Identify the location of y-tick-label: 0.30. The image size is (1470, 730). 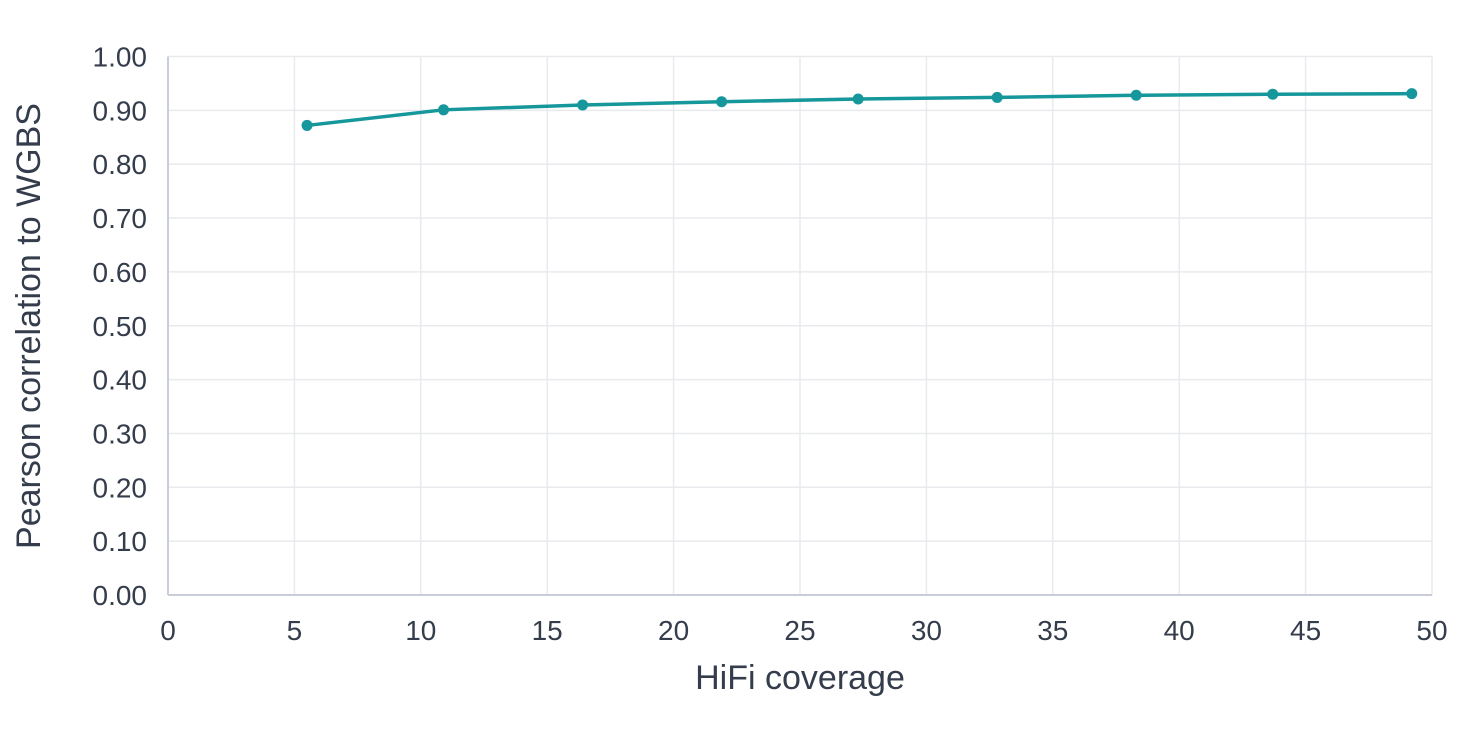
(120, 433).